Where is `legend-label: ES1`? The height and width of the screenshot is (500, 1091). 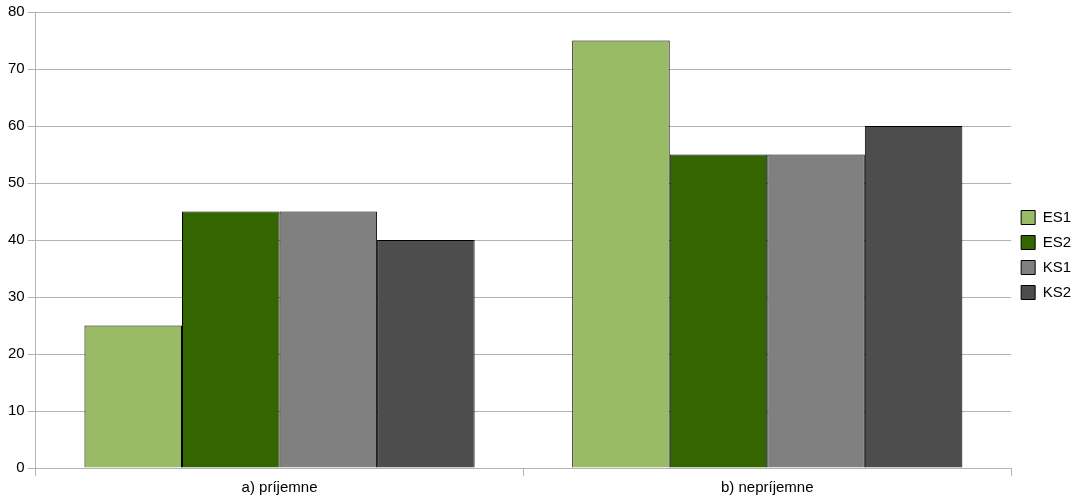 legend-label: ES1 is located at coordinates (1057, 216).